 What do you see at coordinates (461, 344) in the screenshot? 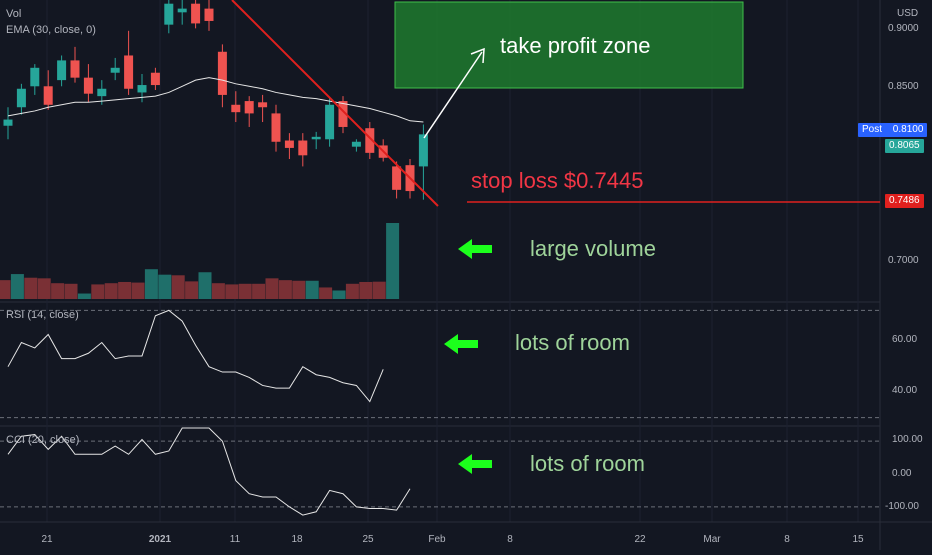
I see `rsi-room-arrow-icon` at bounding box center [461, 344].